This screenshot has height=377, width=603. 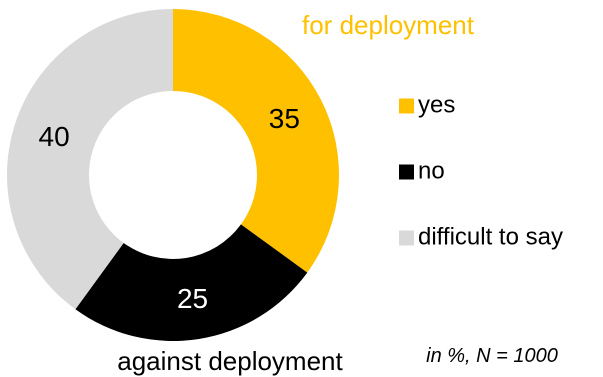 What do you see at coordinates (54, 136) in the screenshot?
I see `slice-value-label: 40` at bounding box center [54, 136].